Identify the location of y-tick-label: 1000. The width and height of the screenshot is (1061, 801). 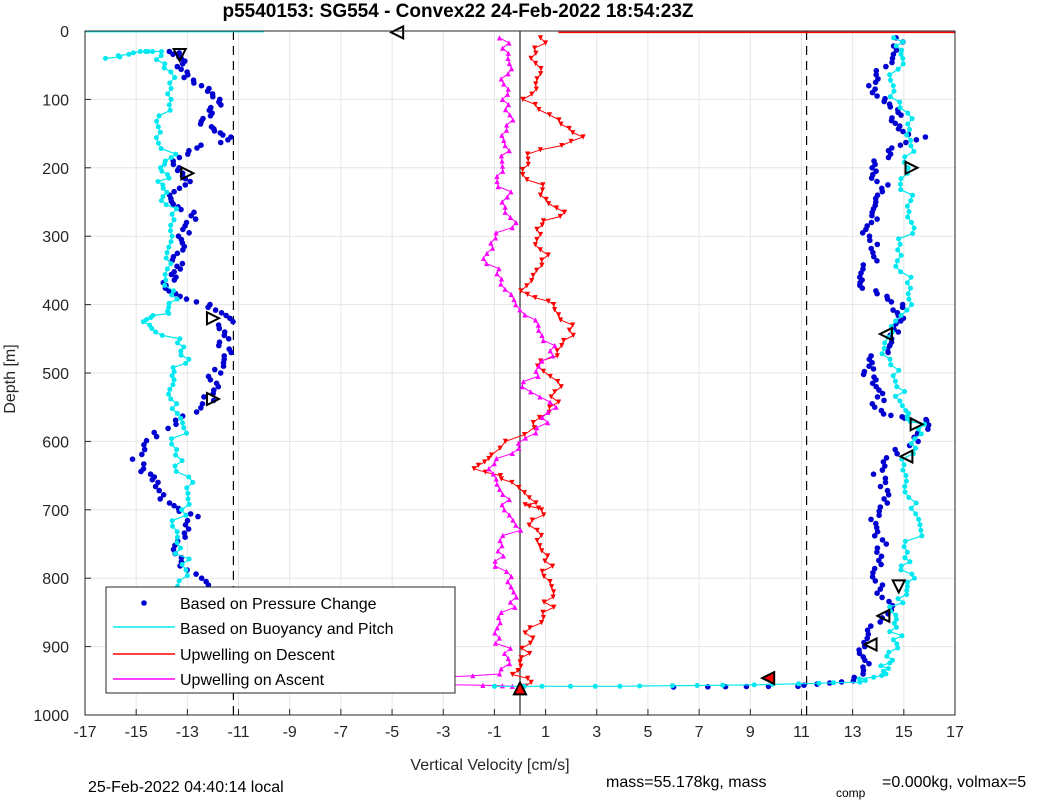
(51, 716).